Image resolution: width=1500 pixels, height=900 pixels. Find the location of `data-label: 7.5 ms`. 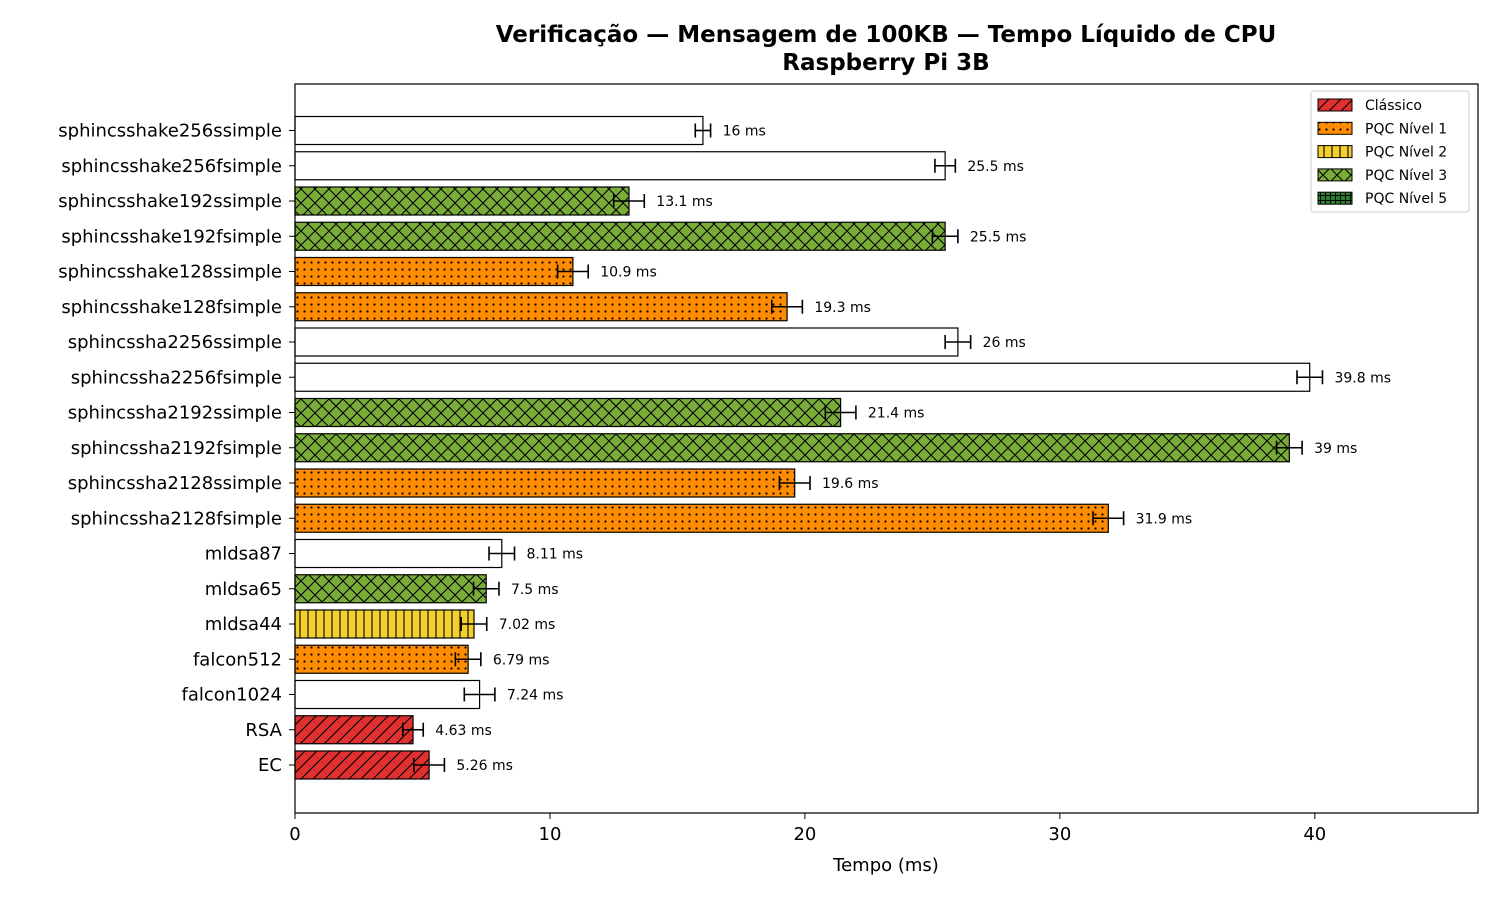

data-label: 7.5 ms is located at coordinates (535, 590).